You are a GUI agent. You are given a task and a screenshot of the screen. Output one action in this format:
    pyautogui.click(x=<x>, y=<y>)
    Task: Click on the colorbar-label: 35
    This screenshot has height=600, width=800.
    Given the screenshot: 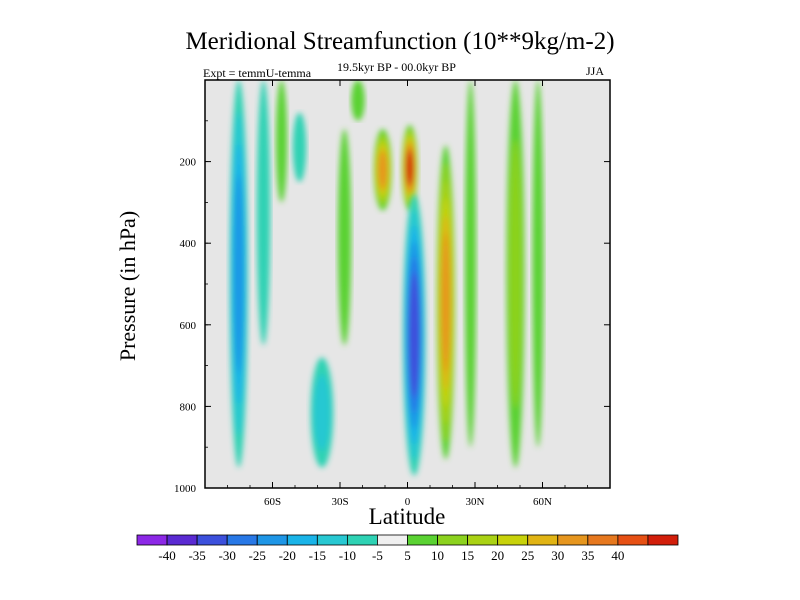 What is the action you would take?
    pyautogui.click(x=587, y=555)
    